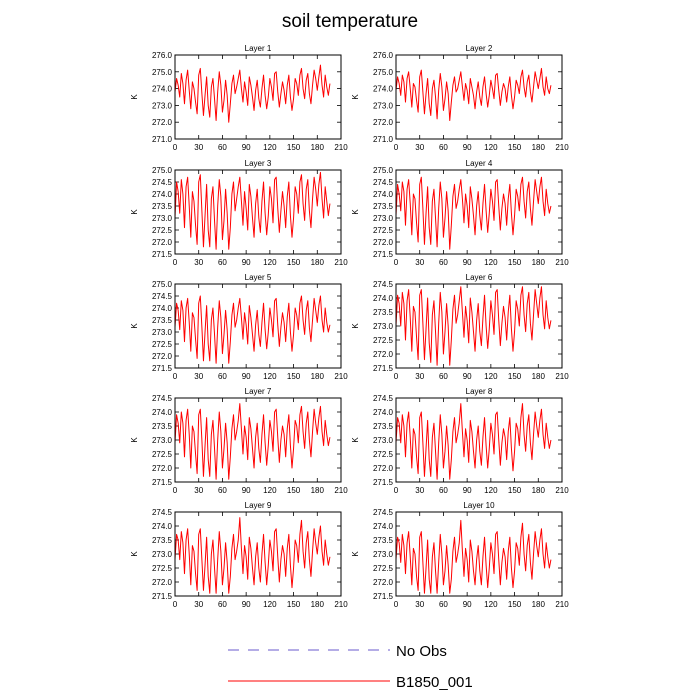  What do you see at coordinates (479, 505) in the screenshot?
I see `panel-title: Layer 10` at bounding box center [479, 505].